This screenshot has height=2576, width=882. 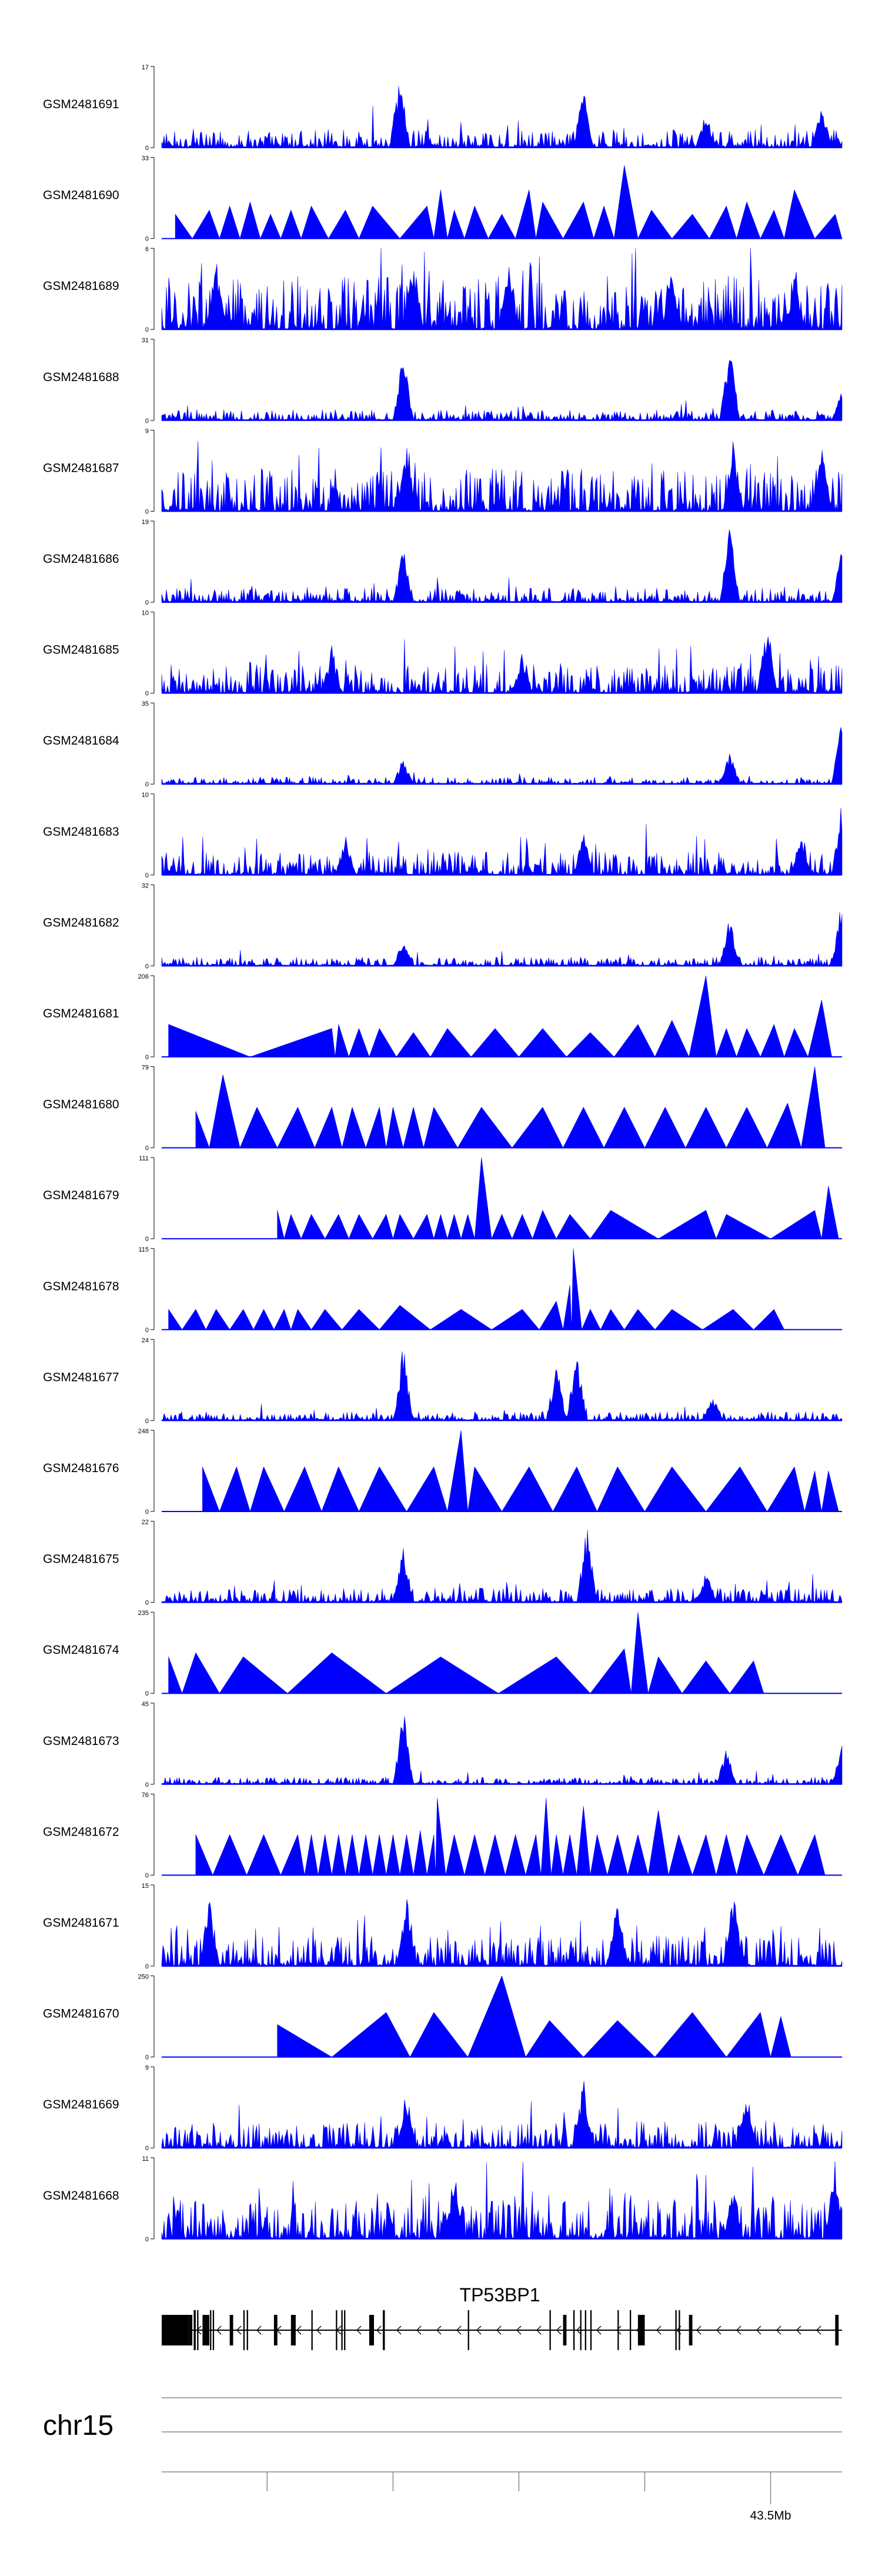 What do you see at coordinates (145, 1522) in the screenshot?
I see `y-max-label: 22` at bounding box center [145, 1522].